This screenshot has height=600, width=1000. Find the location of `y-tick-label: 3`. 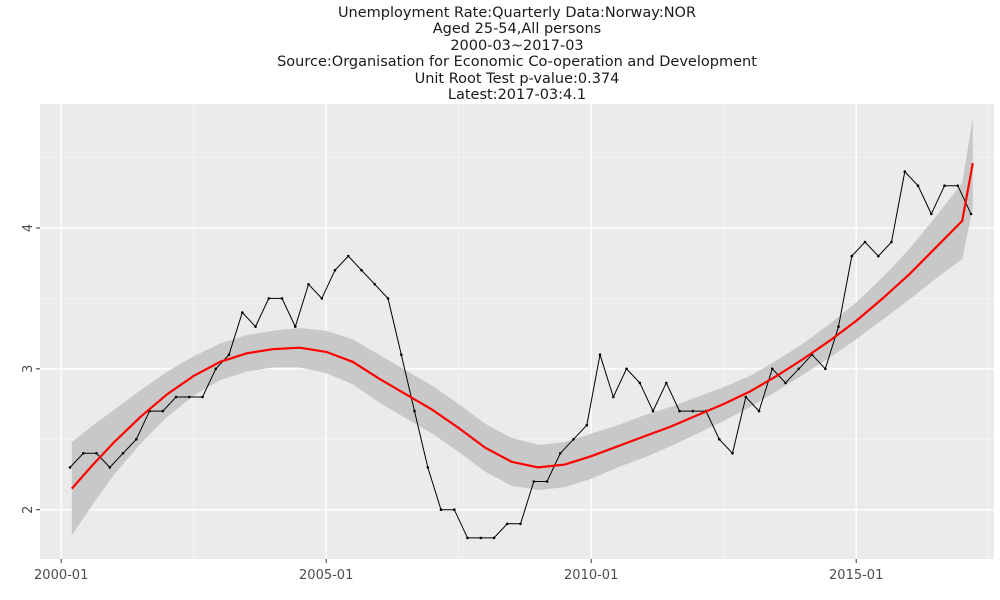

y-tick-label: 3 is located at coordinates (28, 369).